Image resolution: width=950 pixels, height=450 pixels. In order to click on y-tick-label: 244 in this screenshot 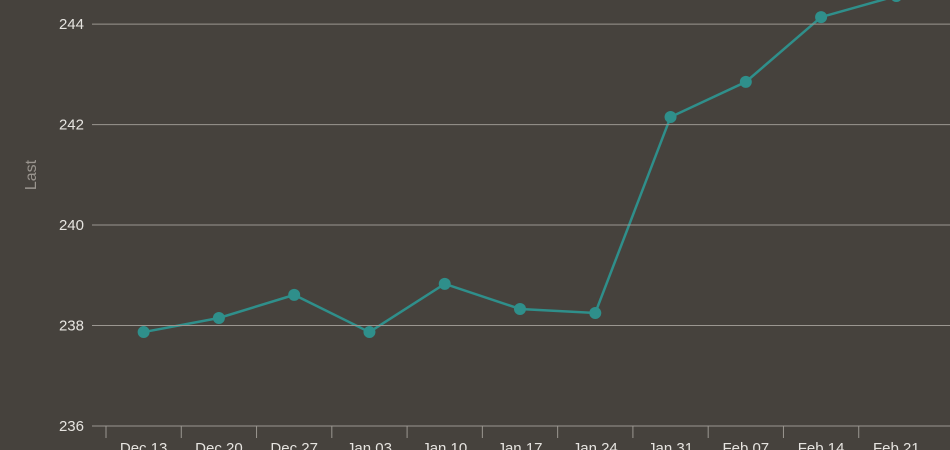, I will do `click(71, 24)`.